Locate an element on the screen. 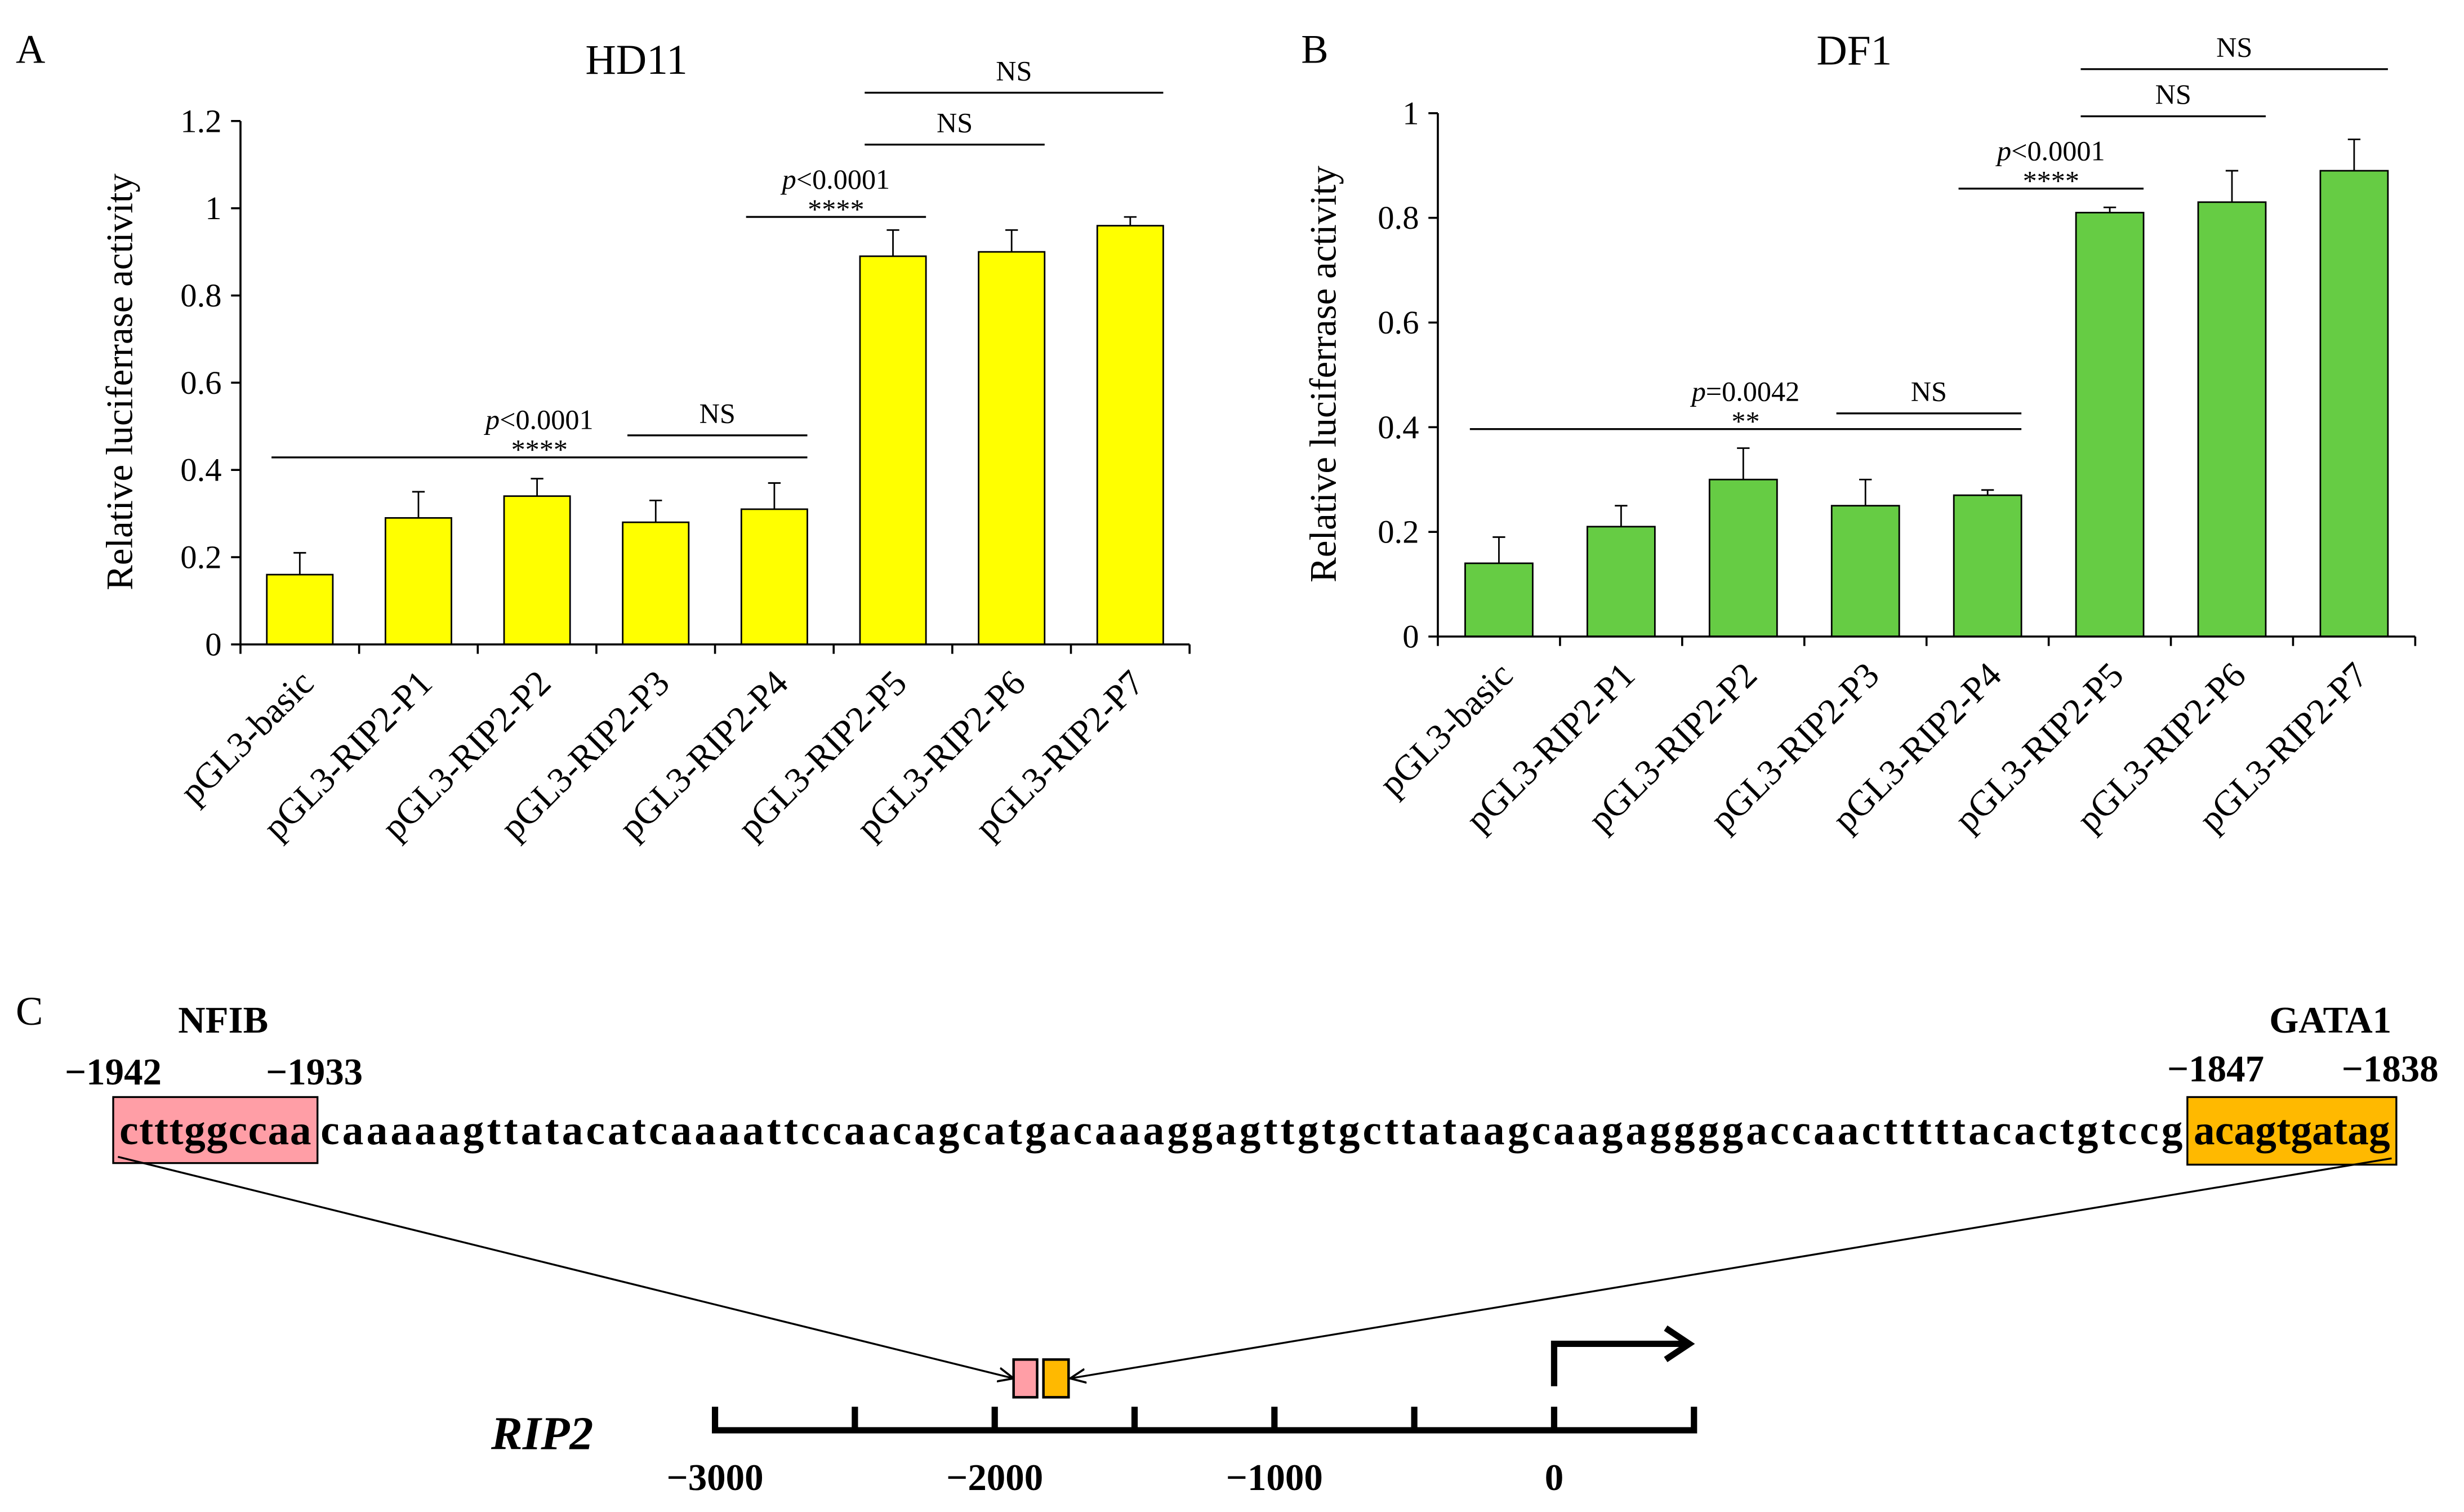 This screenshot has height=1512, width=2464. transcription-start-arrowhead-icon is located at coordinates (1680, 1344).